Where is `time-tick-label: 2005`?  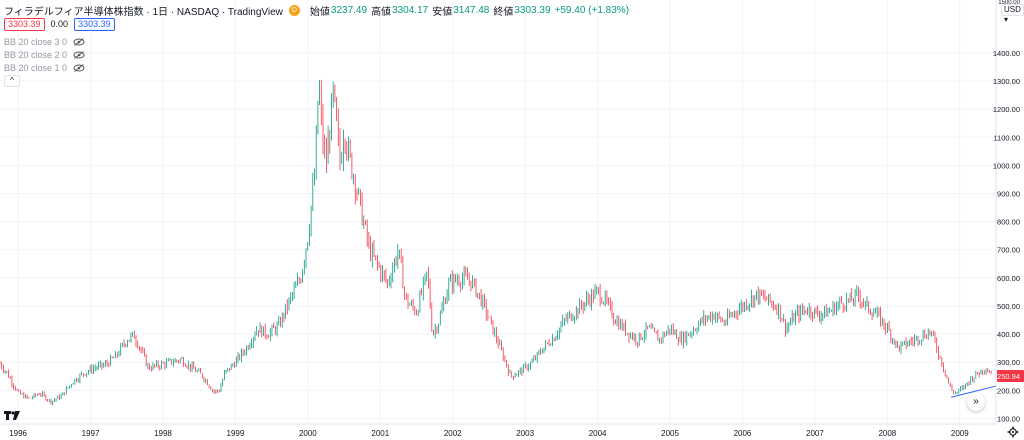
time-tick-label: 2005 is located at coordinates (670, 433).